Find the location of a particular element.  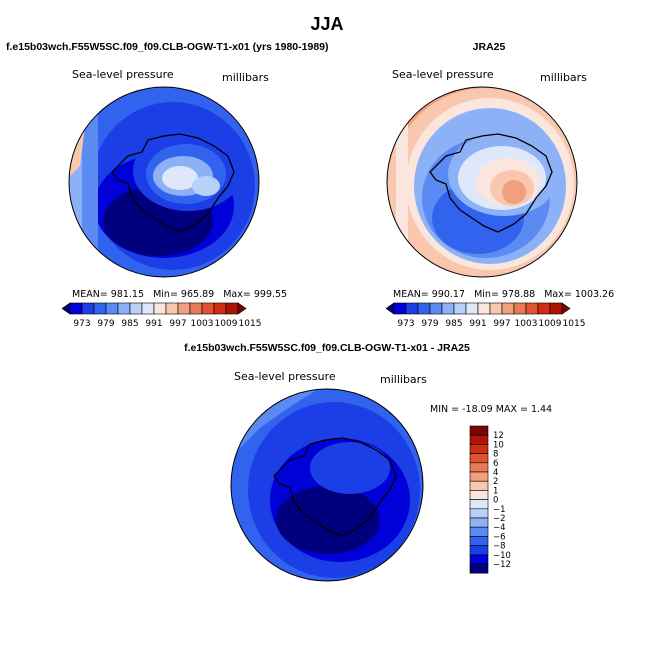

diff-colorbar-tick-label: 6 is located at coordinates (495, 464).